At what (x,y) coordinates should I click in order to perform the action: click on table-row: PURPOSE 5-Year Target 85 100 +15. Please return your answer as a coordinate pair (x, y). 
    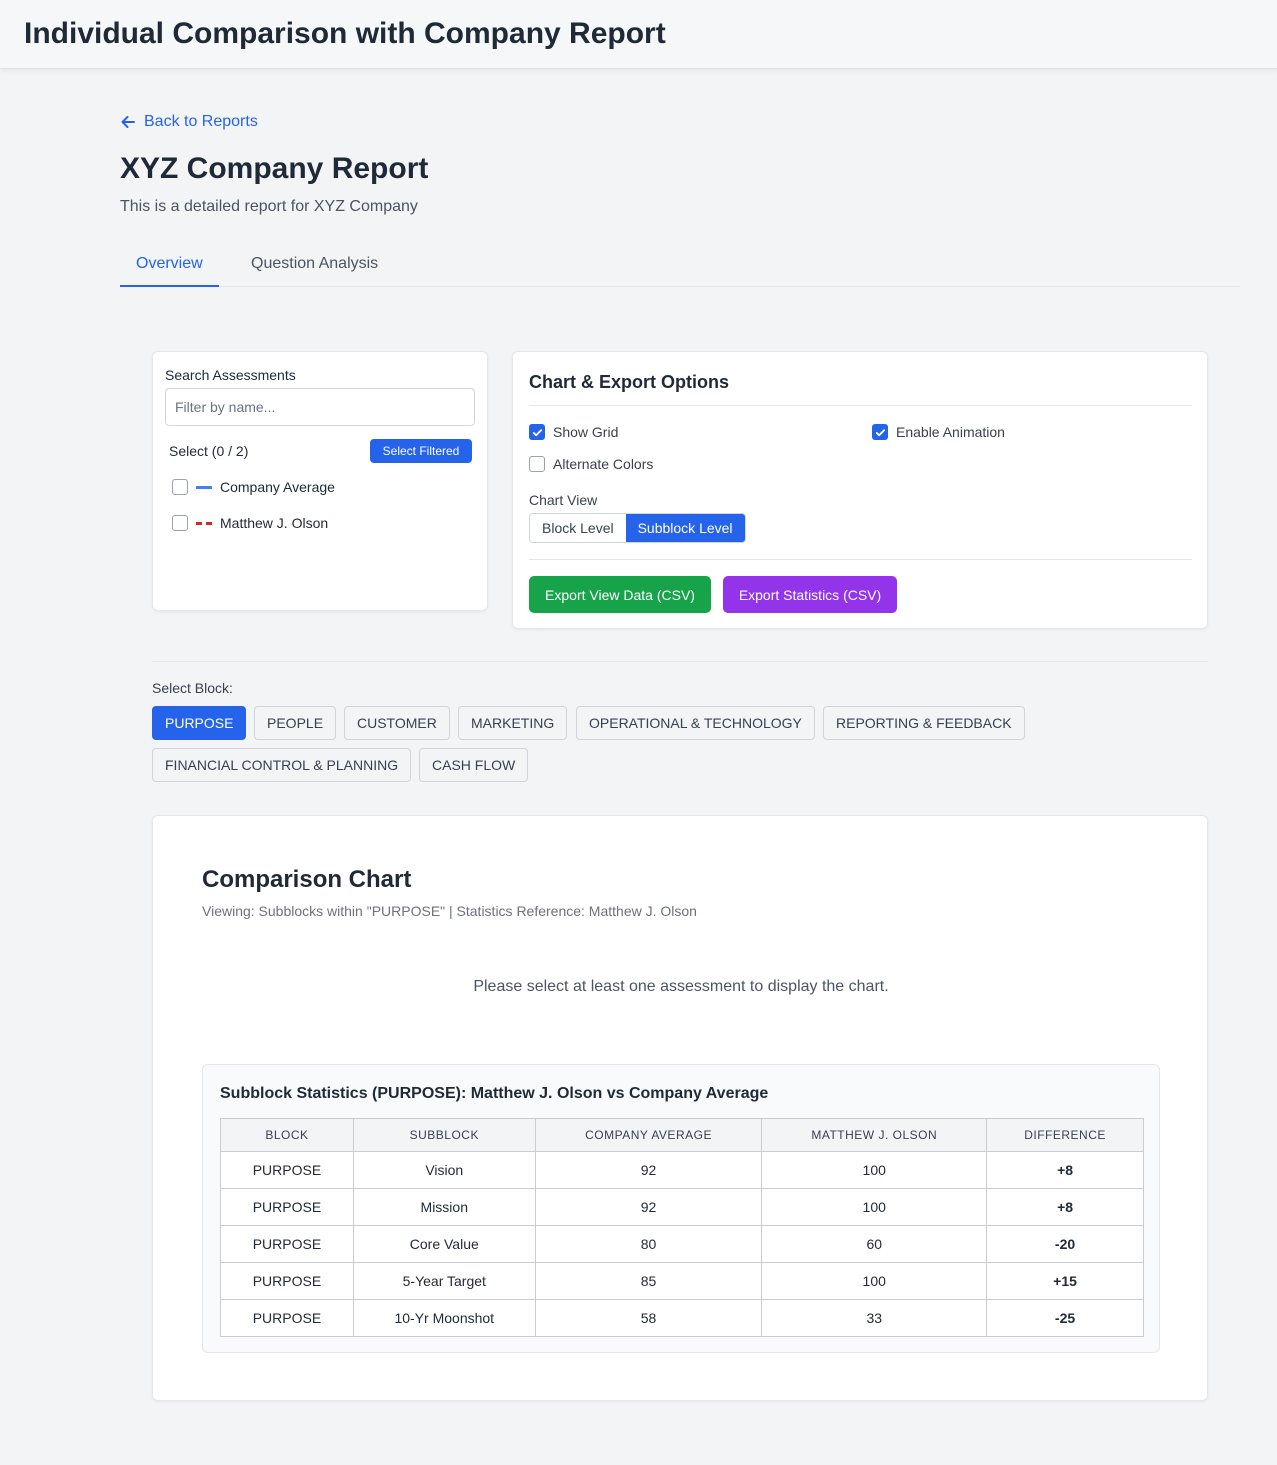
    Looking at the image, I should click on (682, 1281).